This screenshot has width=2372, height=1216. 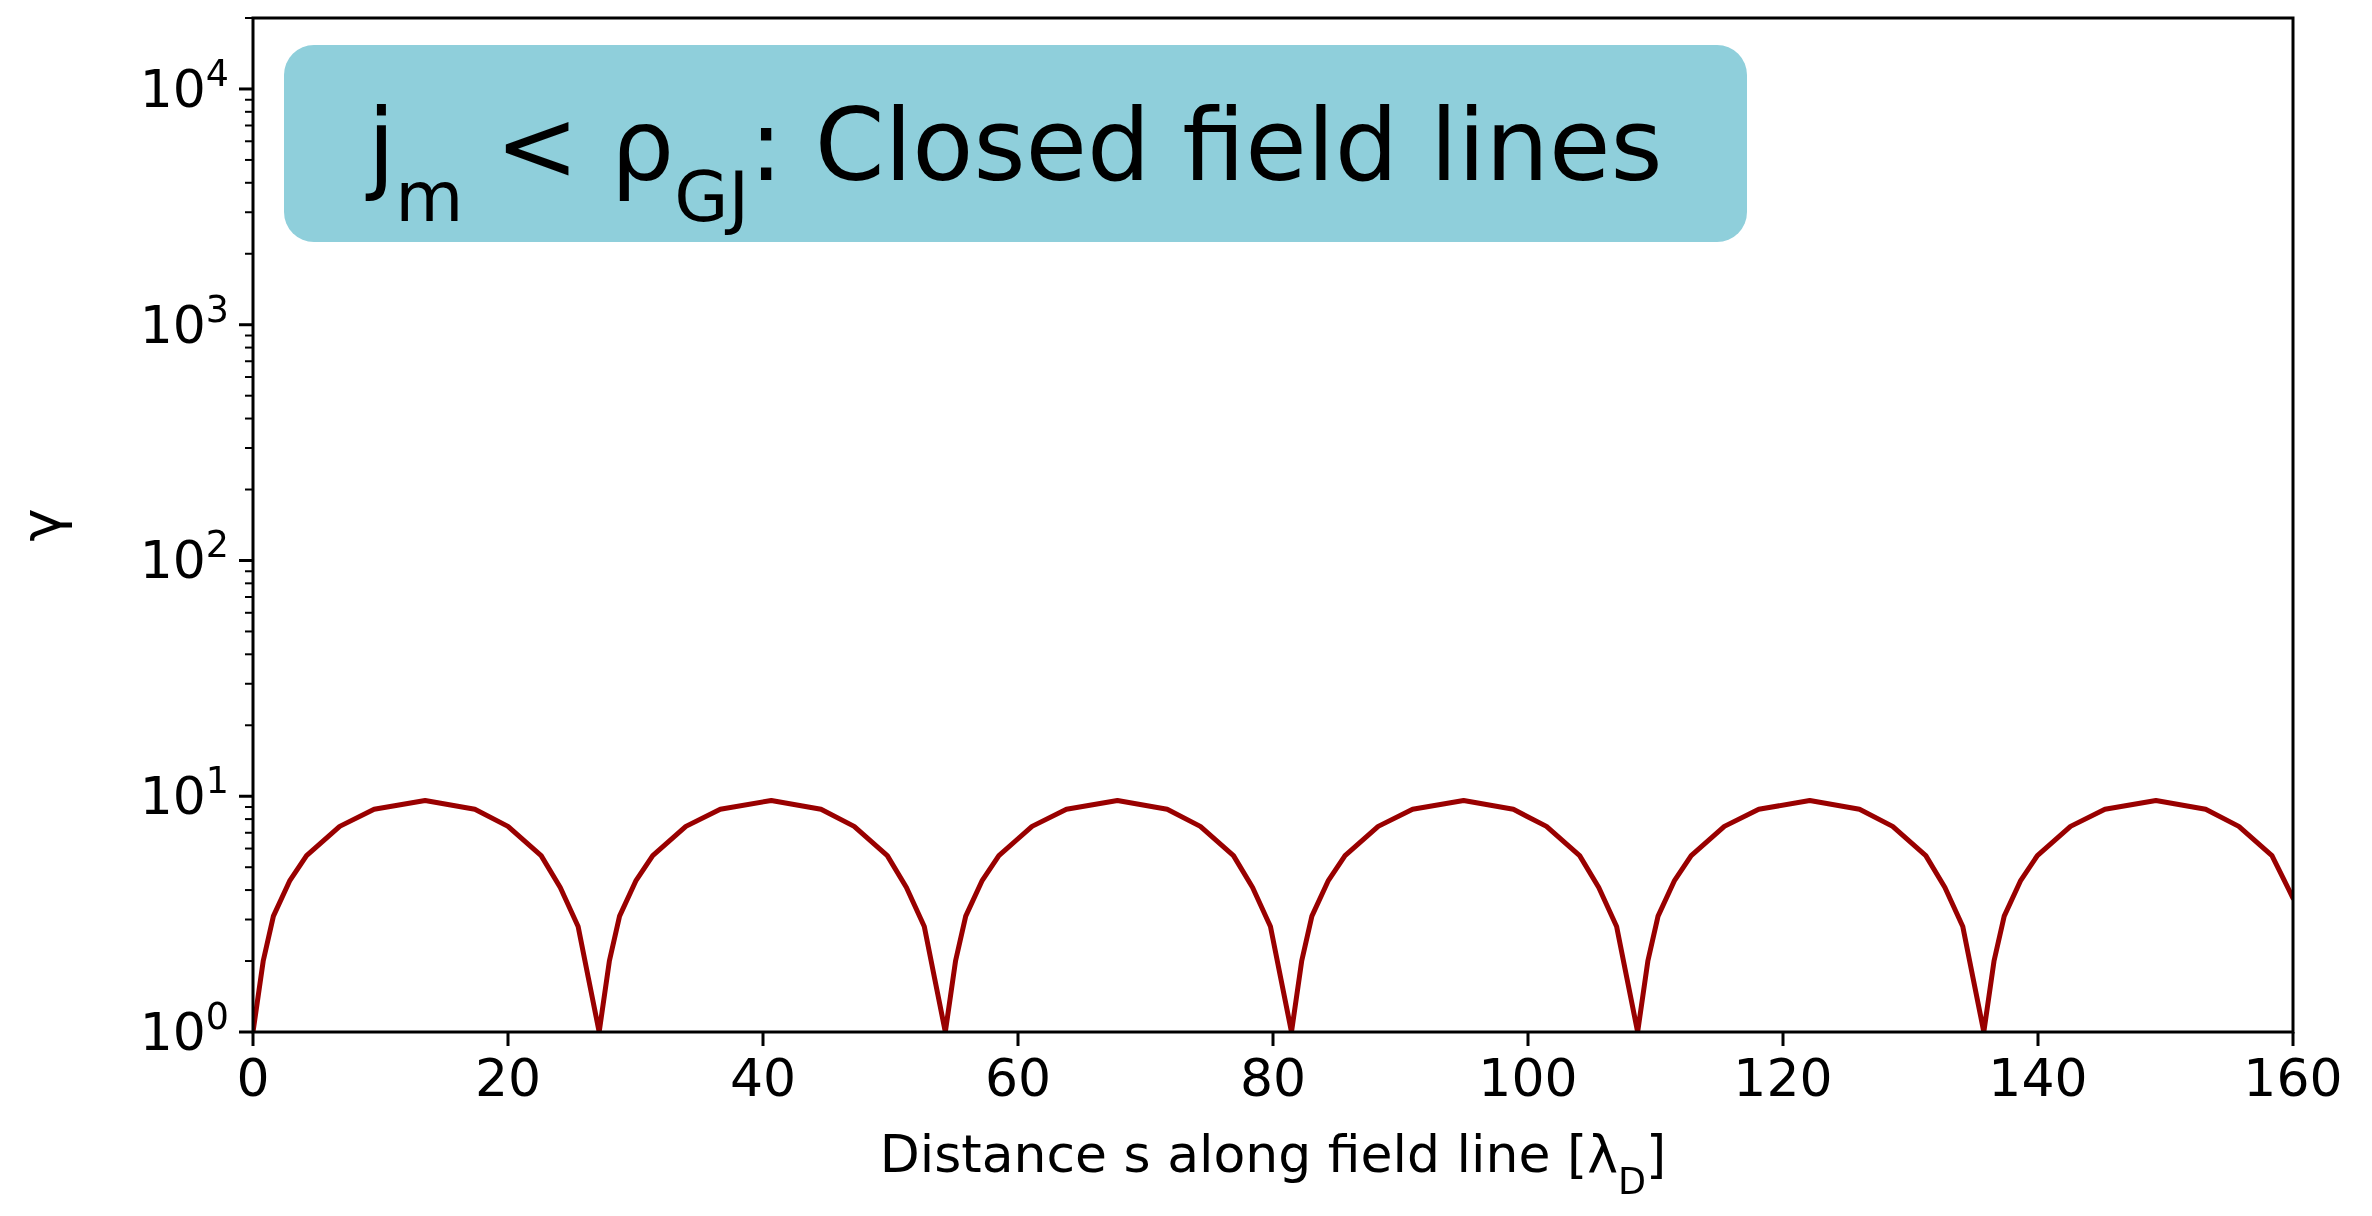 I want to click on y-tick-label: 10$^{0}$, so click(x=184, y=1028).